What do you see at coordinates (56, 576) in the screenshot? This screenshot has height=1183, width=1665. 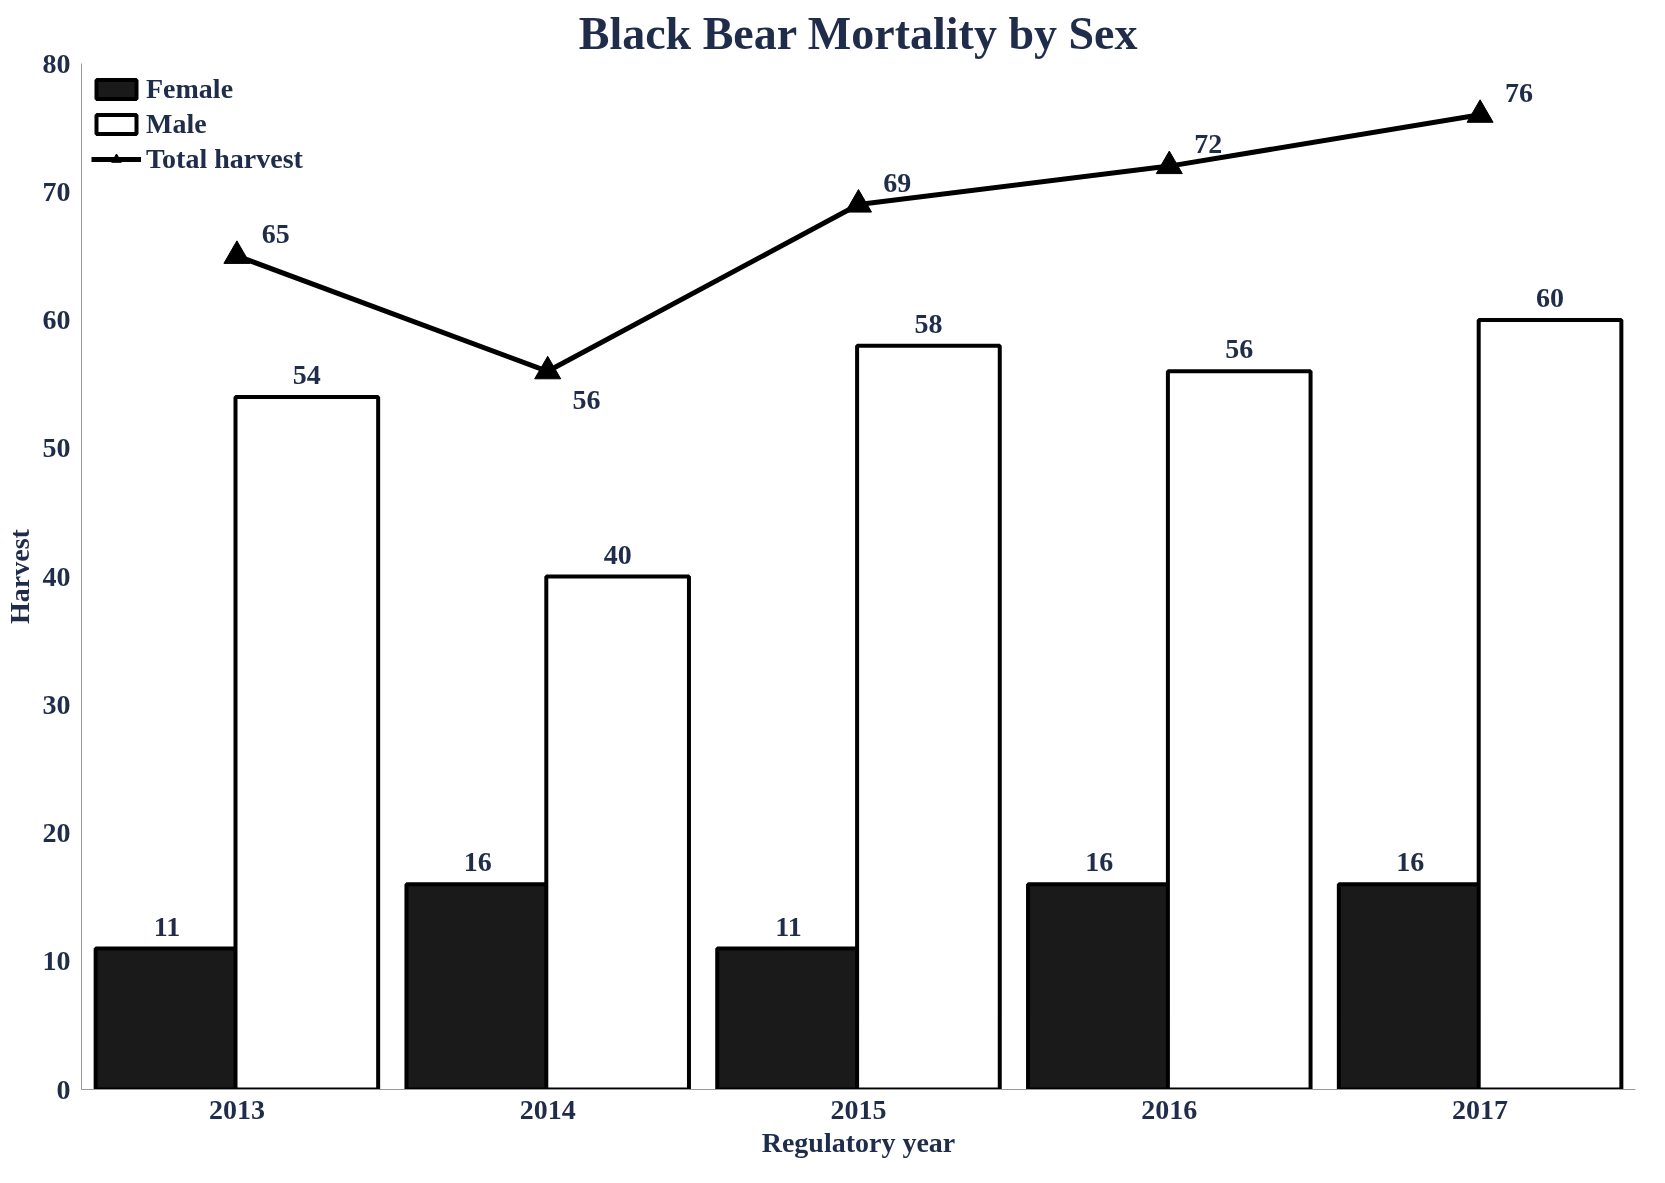 I see `y-tick-label: 40` at bounding box center [56, 576].